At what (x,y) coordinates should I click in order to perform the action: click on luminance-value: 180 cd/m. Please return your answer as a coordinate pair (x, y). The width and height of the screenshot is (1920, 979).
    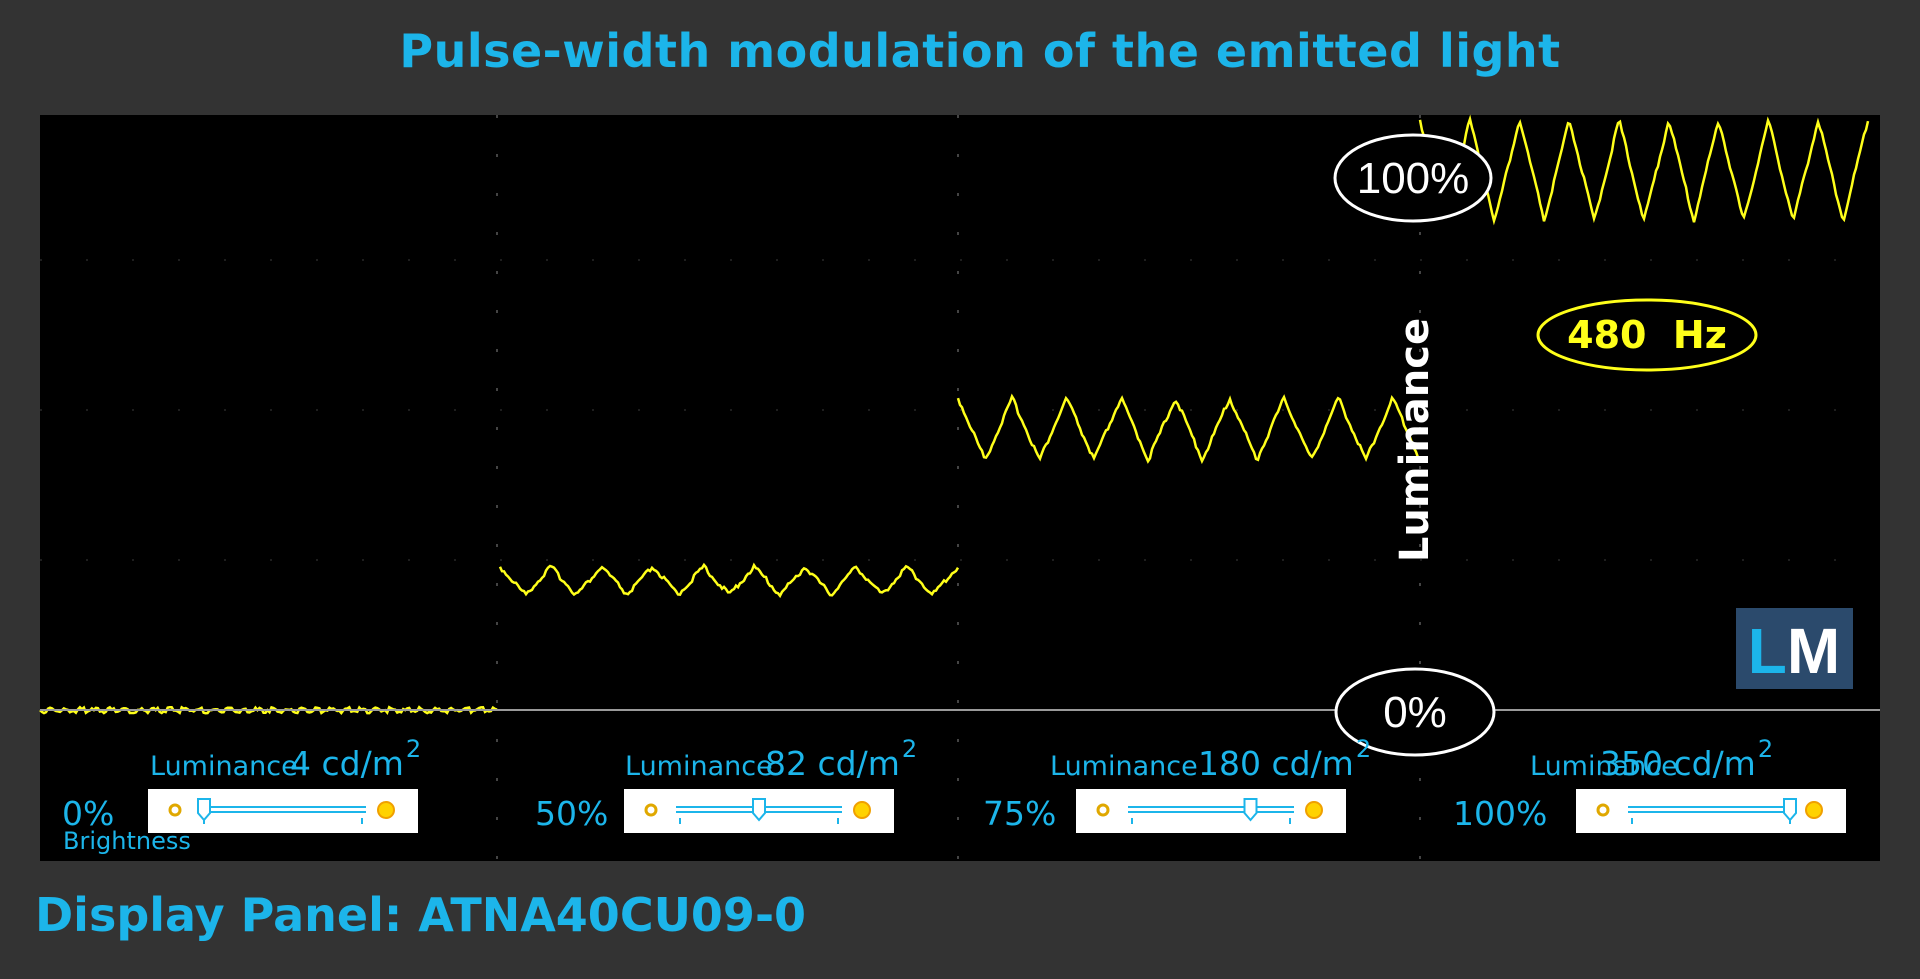
    Looking at the image, I should click on (1276, 763).